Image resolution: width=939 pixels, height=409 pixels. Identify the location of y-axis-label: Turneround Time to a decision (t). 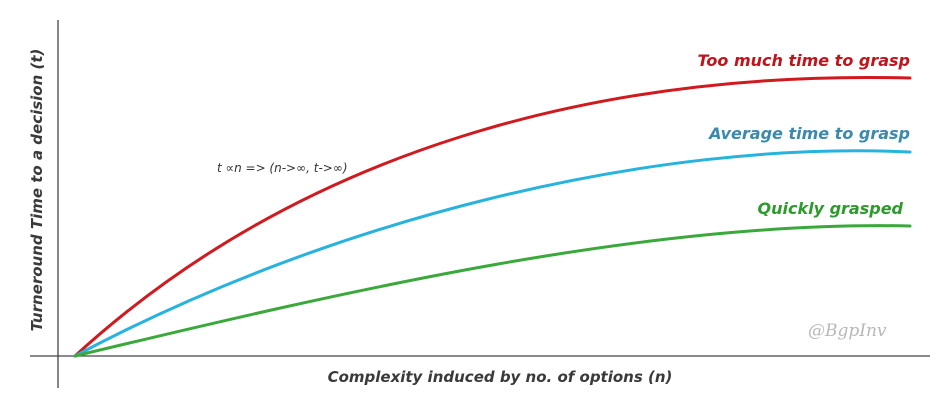
(37, 190).